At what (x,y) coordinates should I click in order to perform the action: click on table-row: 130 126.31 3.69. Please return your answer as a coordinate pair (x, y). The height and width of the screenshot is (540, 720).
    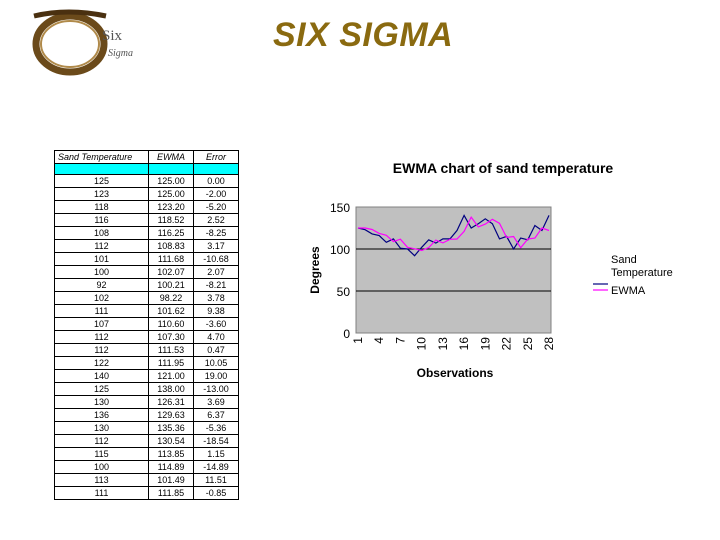
    Looking at the image, I should click on (146, 402).